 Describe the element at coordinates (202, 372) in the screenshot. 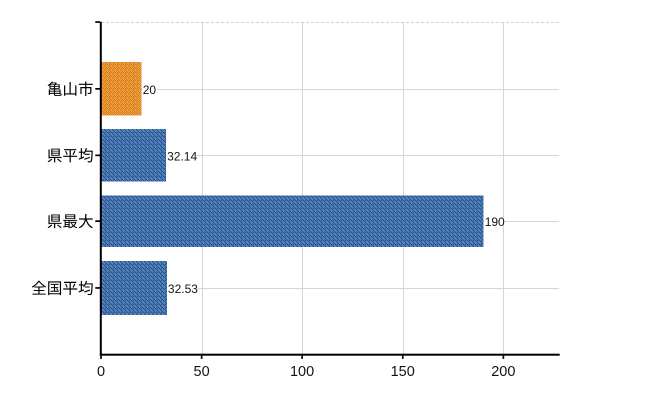

I see `svg-text: 50` at that location.